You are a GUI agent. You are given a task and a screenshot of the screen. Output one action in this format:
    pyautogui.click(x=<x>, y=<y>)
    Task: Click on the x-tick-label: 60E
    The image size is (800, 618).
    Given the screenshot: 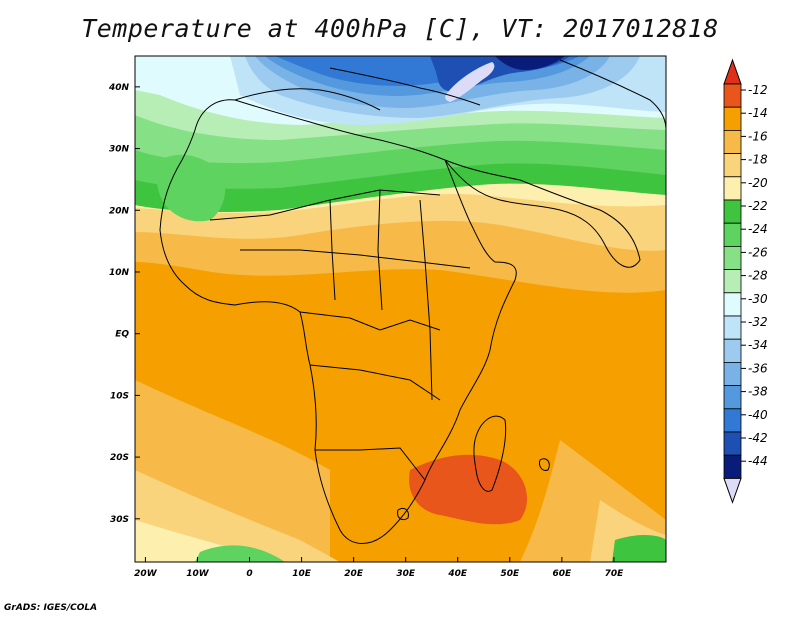 What is the action you would take?
    pyautogui.click(x=563, y=574)
    